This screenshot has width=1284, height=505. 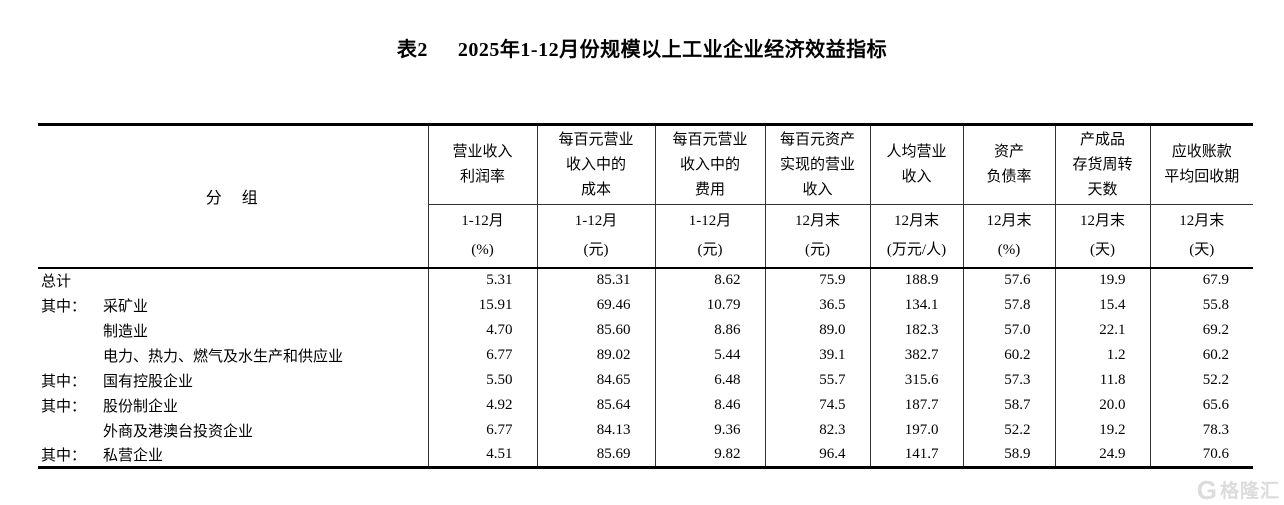 I want to click on unit-label: (万元/人), so click(x=916, y=249).